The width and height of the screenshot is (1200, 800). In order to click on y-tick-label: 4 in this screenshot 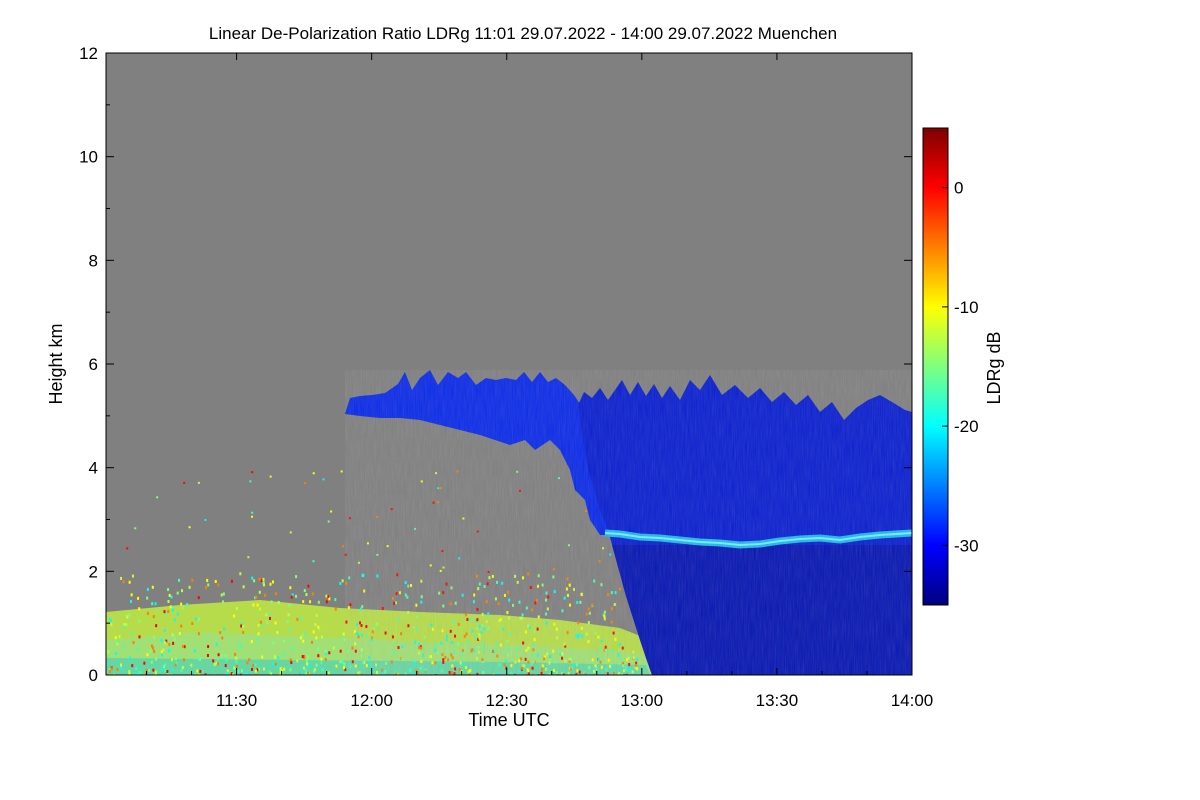, I will do `click(93, 468)`.